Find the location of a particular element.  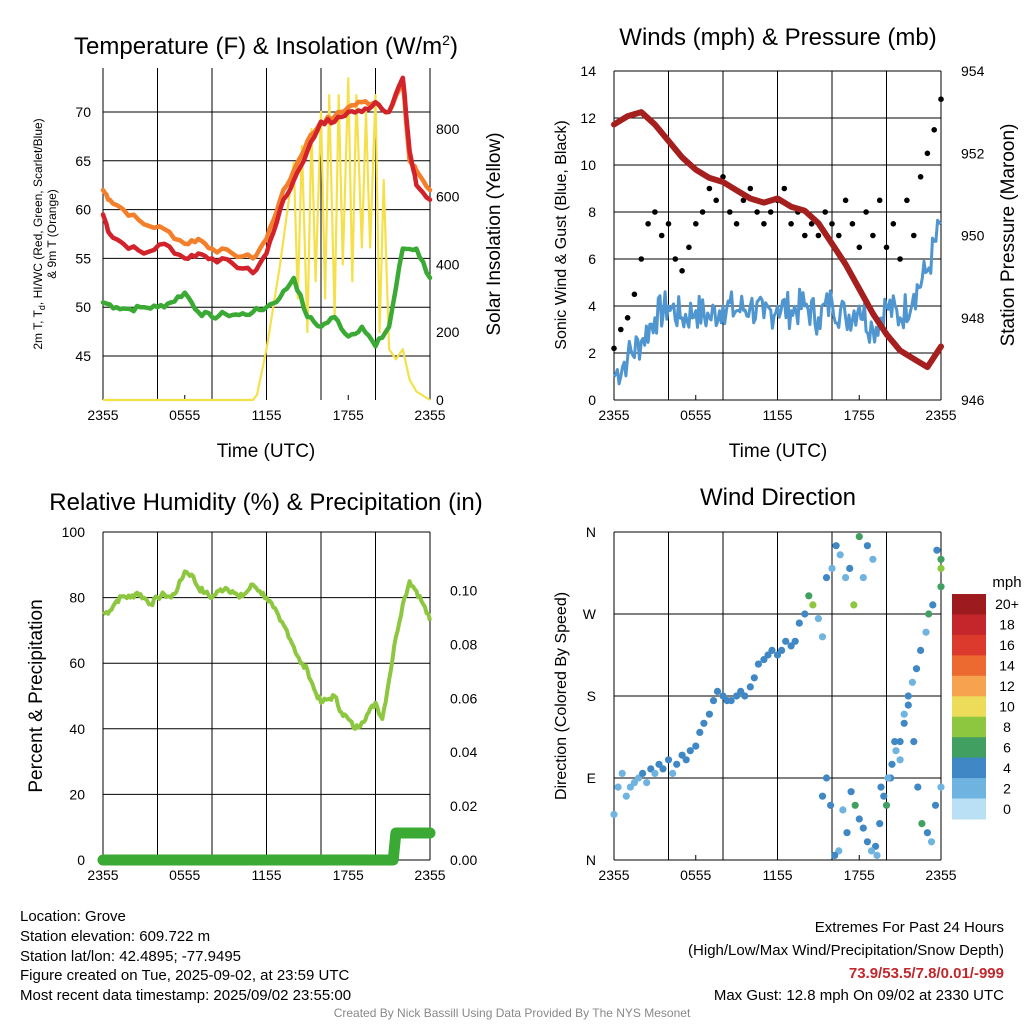

y-tick-label: 4 is located at coordinates (592, 306).